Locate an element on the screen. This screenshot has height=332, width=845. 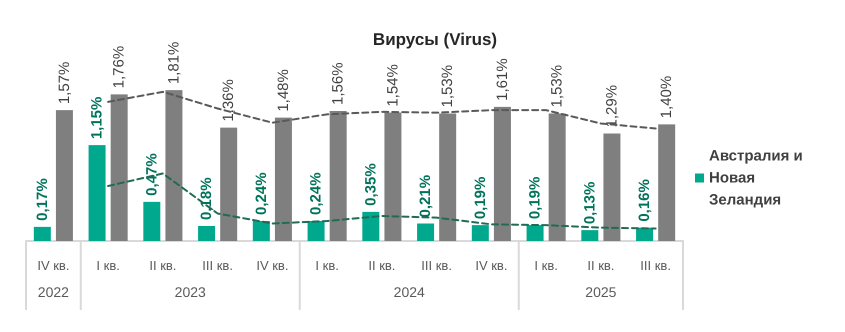
data-label: 0,35% is located at coordinates (371, 184).